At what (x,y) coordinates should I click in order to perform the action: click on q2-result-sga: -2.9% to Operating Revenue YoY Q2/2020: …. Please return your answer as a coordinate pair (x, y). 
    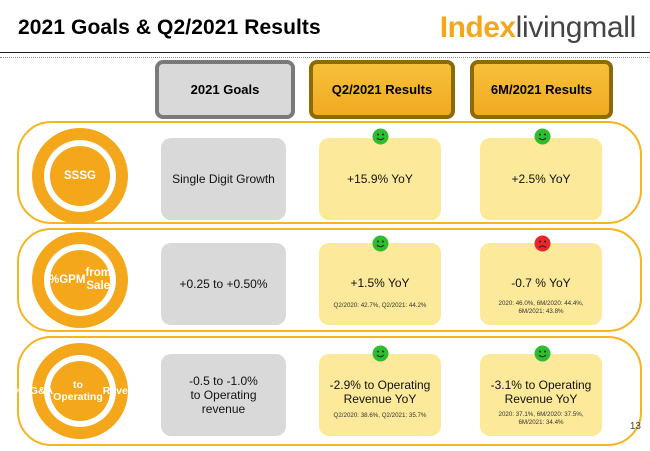
    Looking at the image, I should click on (380, 395).